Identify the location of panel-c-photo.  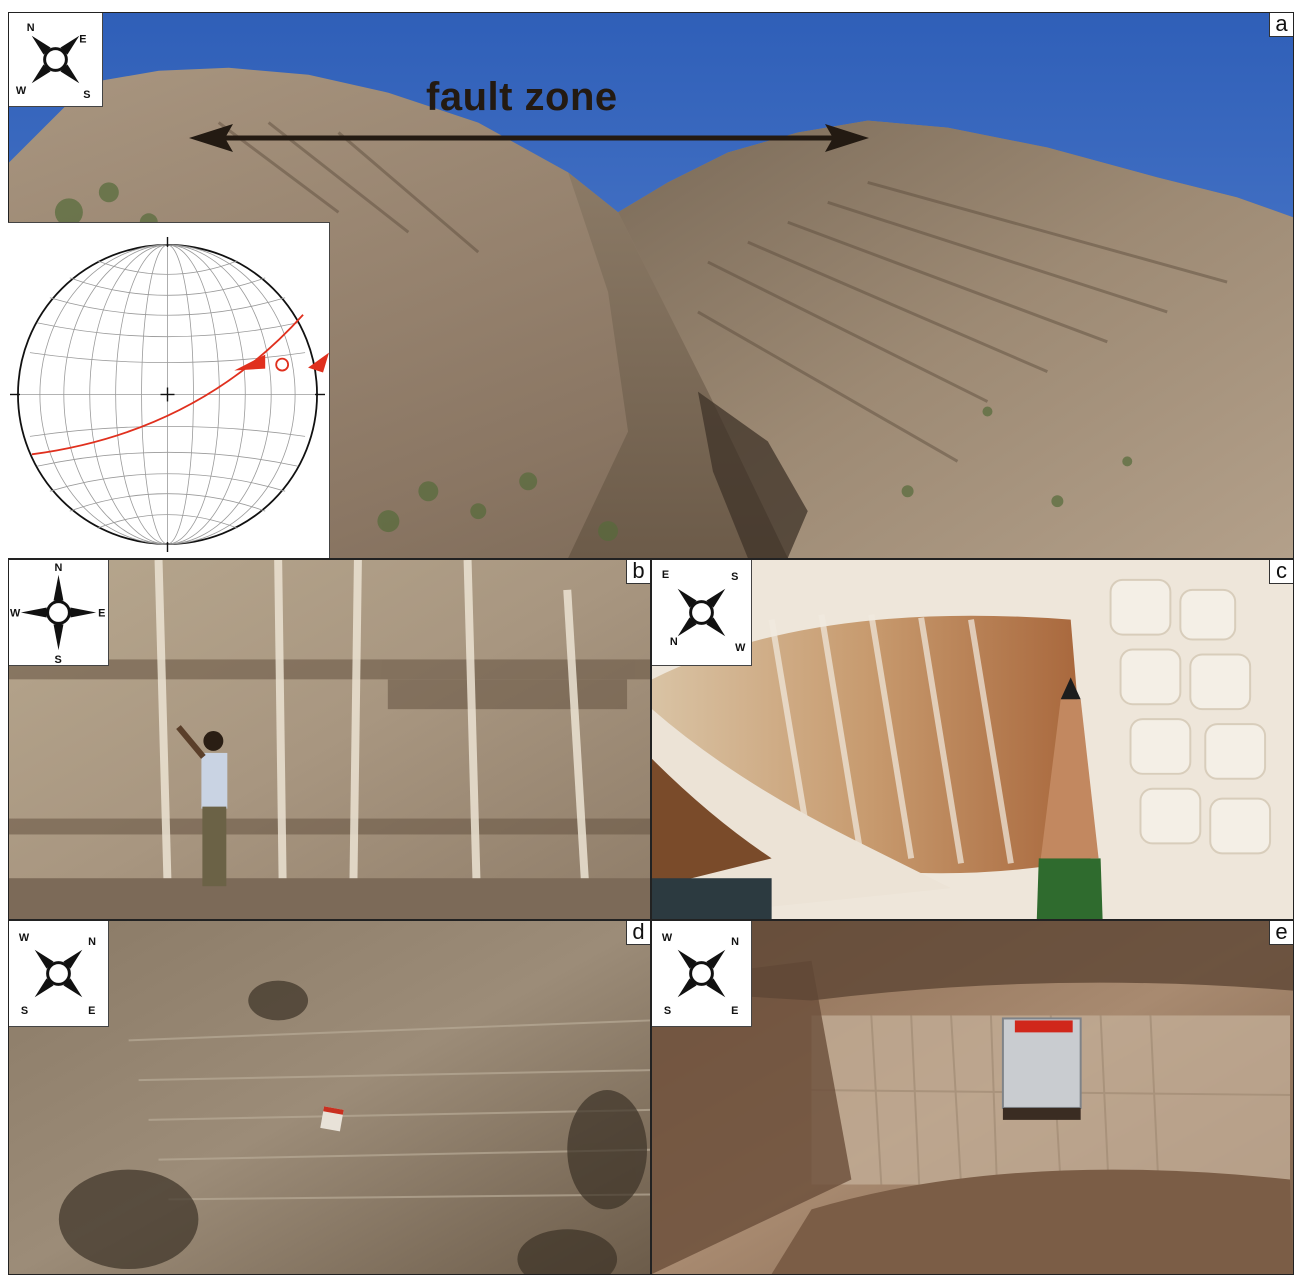
(972, 739).